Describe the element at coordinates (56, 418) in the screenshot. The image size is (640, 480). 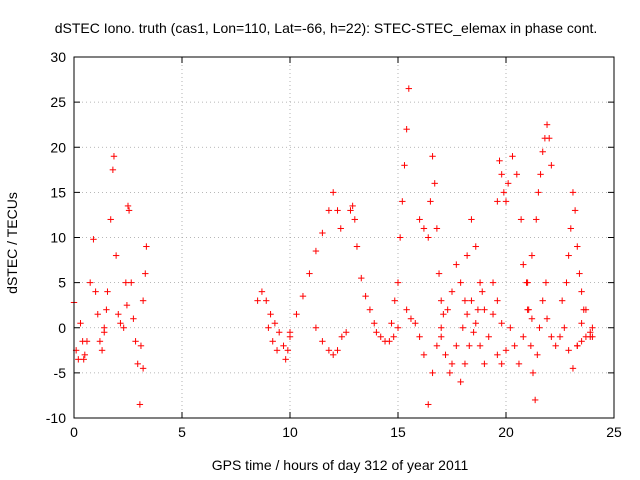
I see `y-tick-label: -10` at that location.